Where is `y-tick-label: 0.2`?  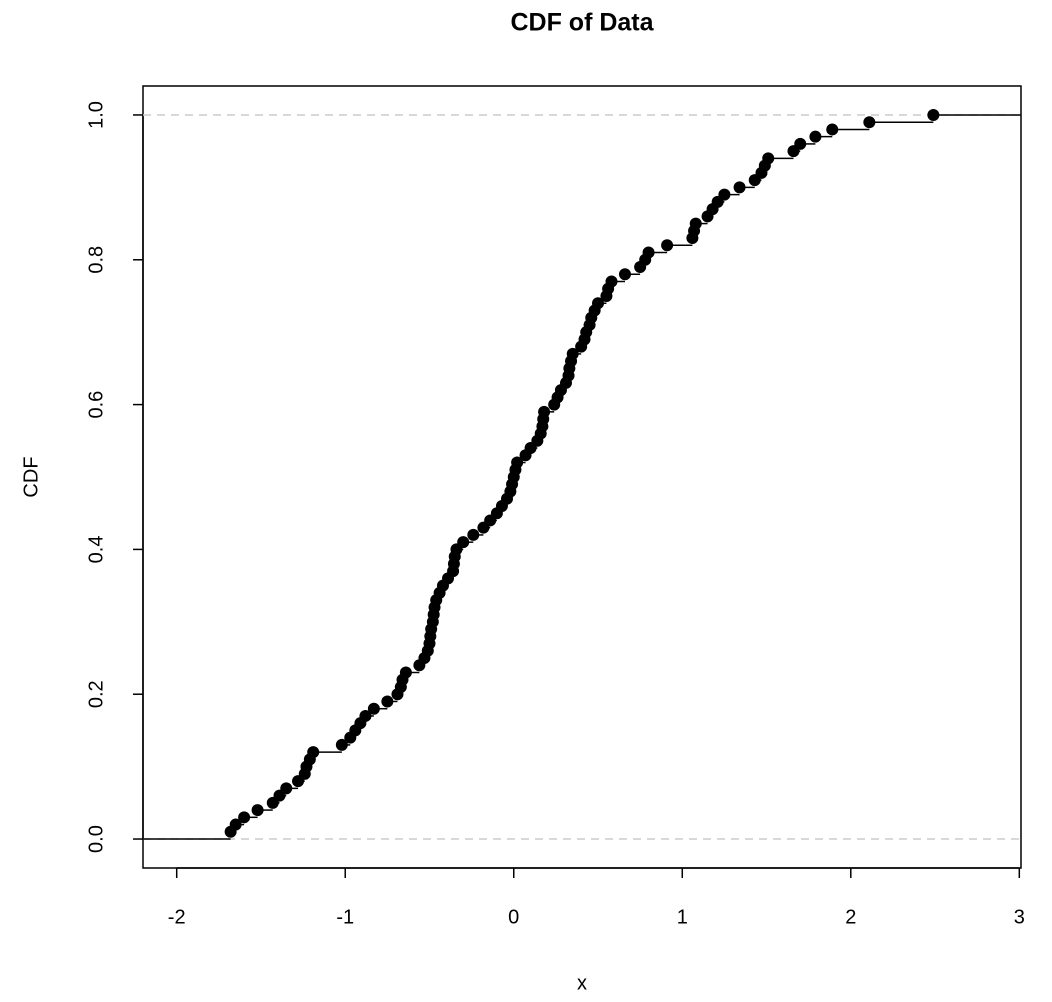 y-tick-label: 0.2 is located at coordinates (96, 694).